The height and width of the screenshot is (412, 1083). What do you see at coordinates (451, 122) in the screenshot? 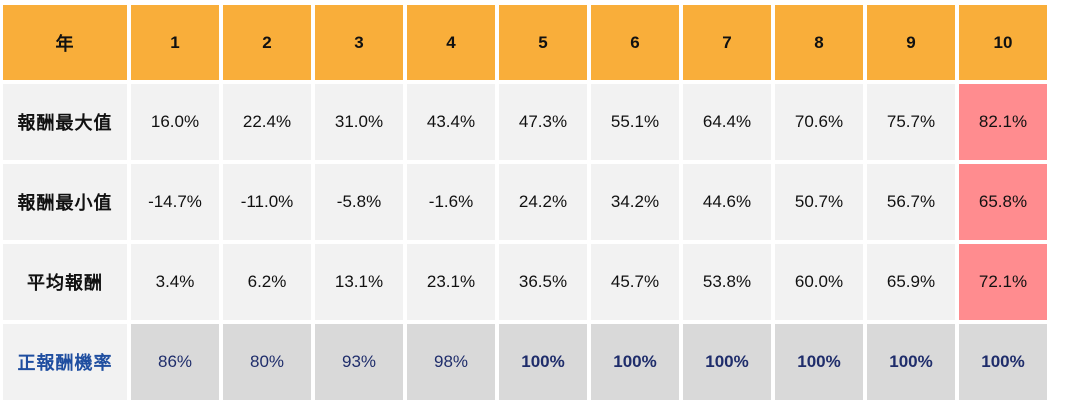
I see `max-return-cell: 43.4%` at bounding box center [451, 122].